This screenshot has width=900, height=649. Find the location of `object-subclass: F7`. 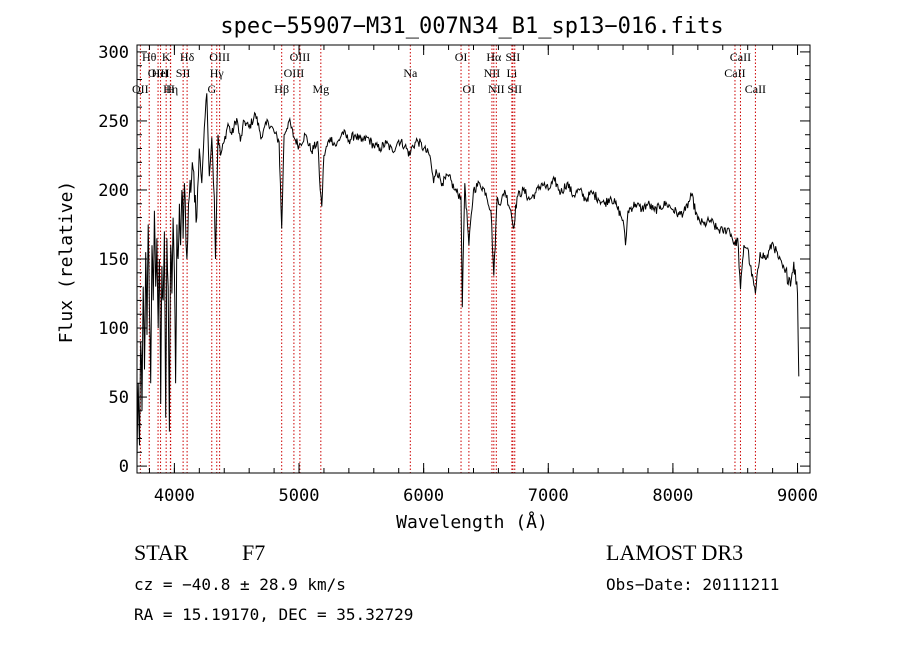

object-subclass: F7 is located at coordinates (253, 552).